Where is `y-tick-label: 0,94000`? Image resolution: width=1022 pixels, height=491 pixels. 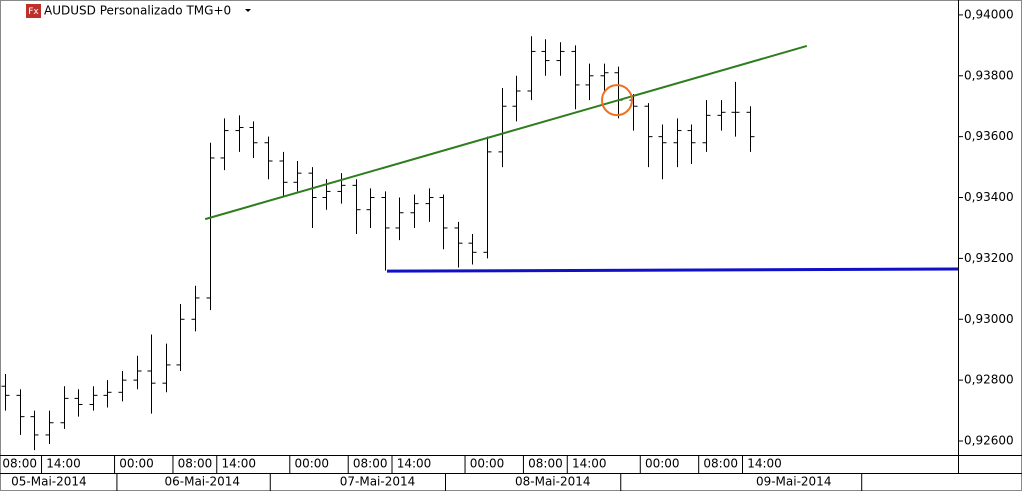 y-tick-label: 0,94000 is located at coordinates (989, 14).